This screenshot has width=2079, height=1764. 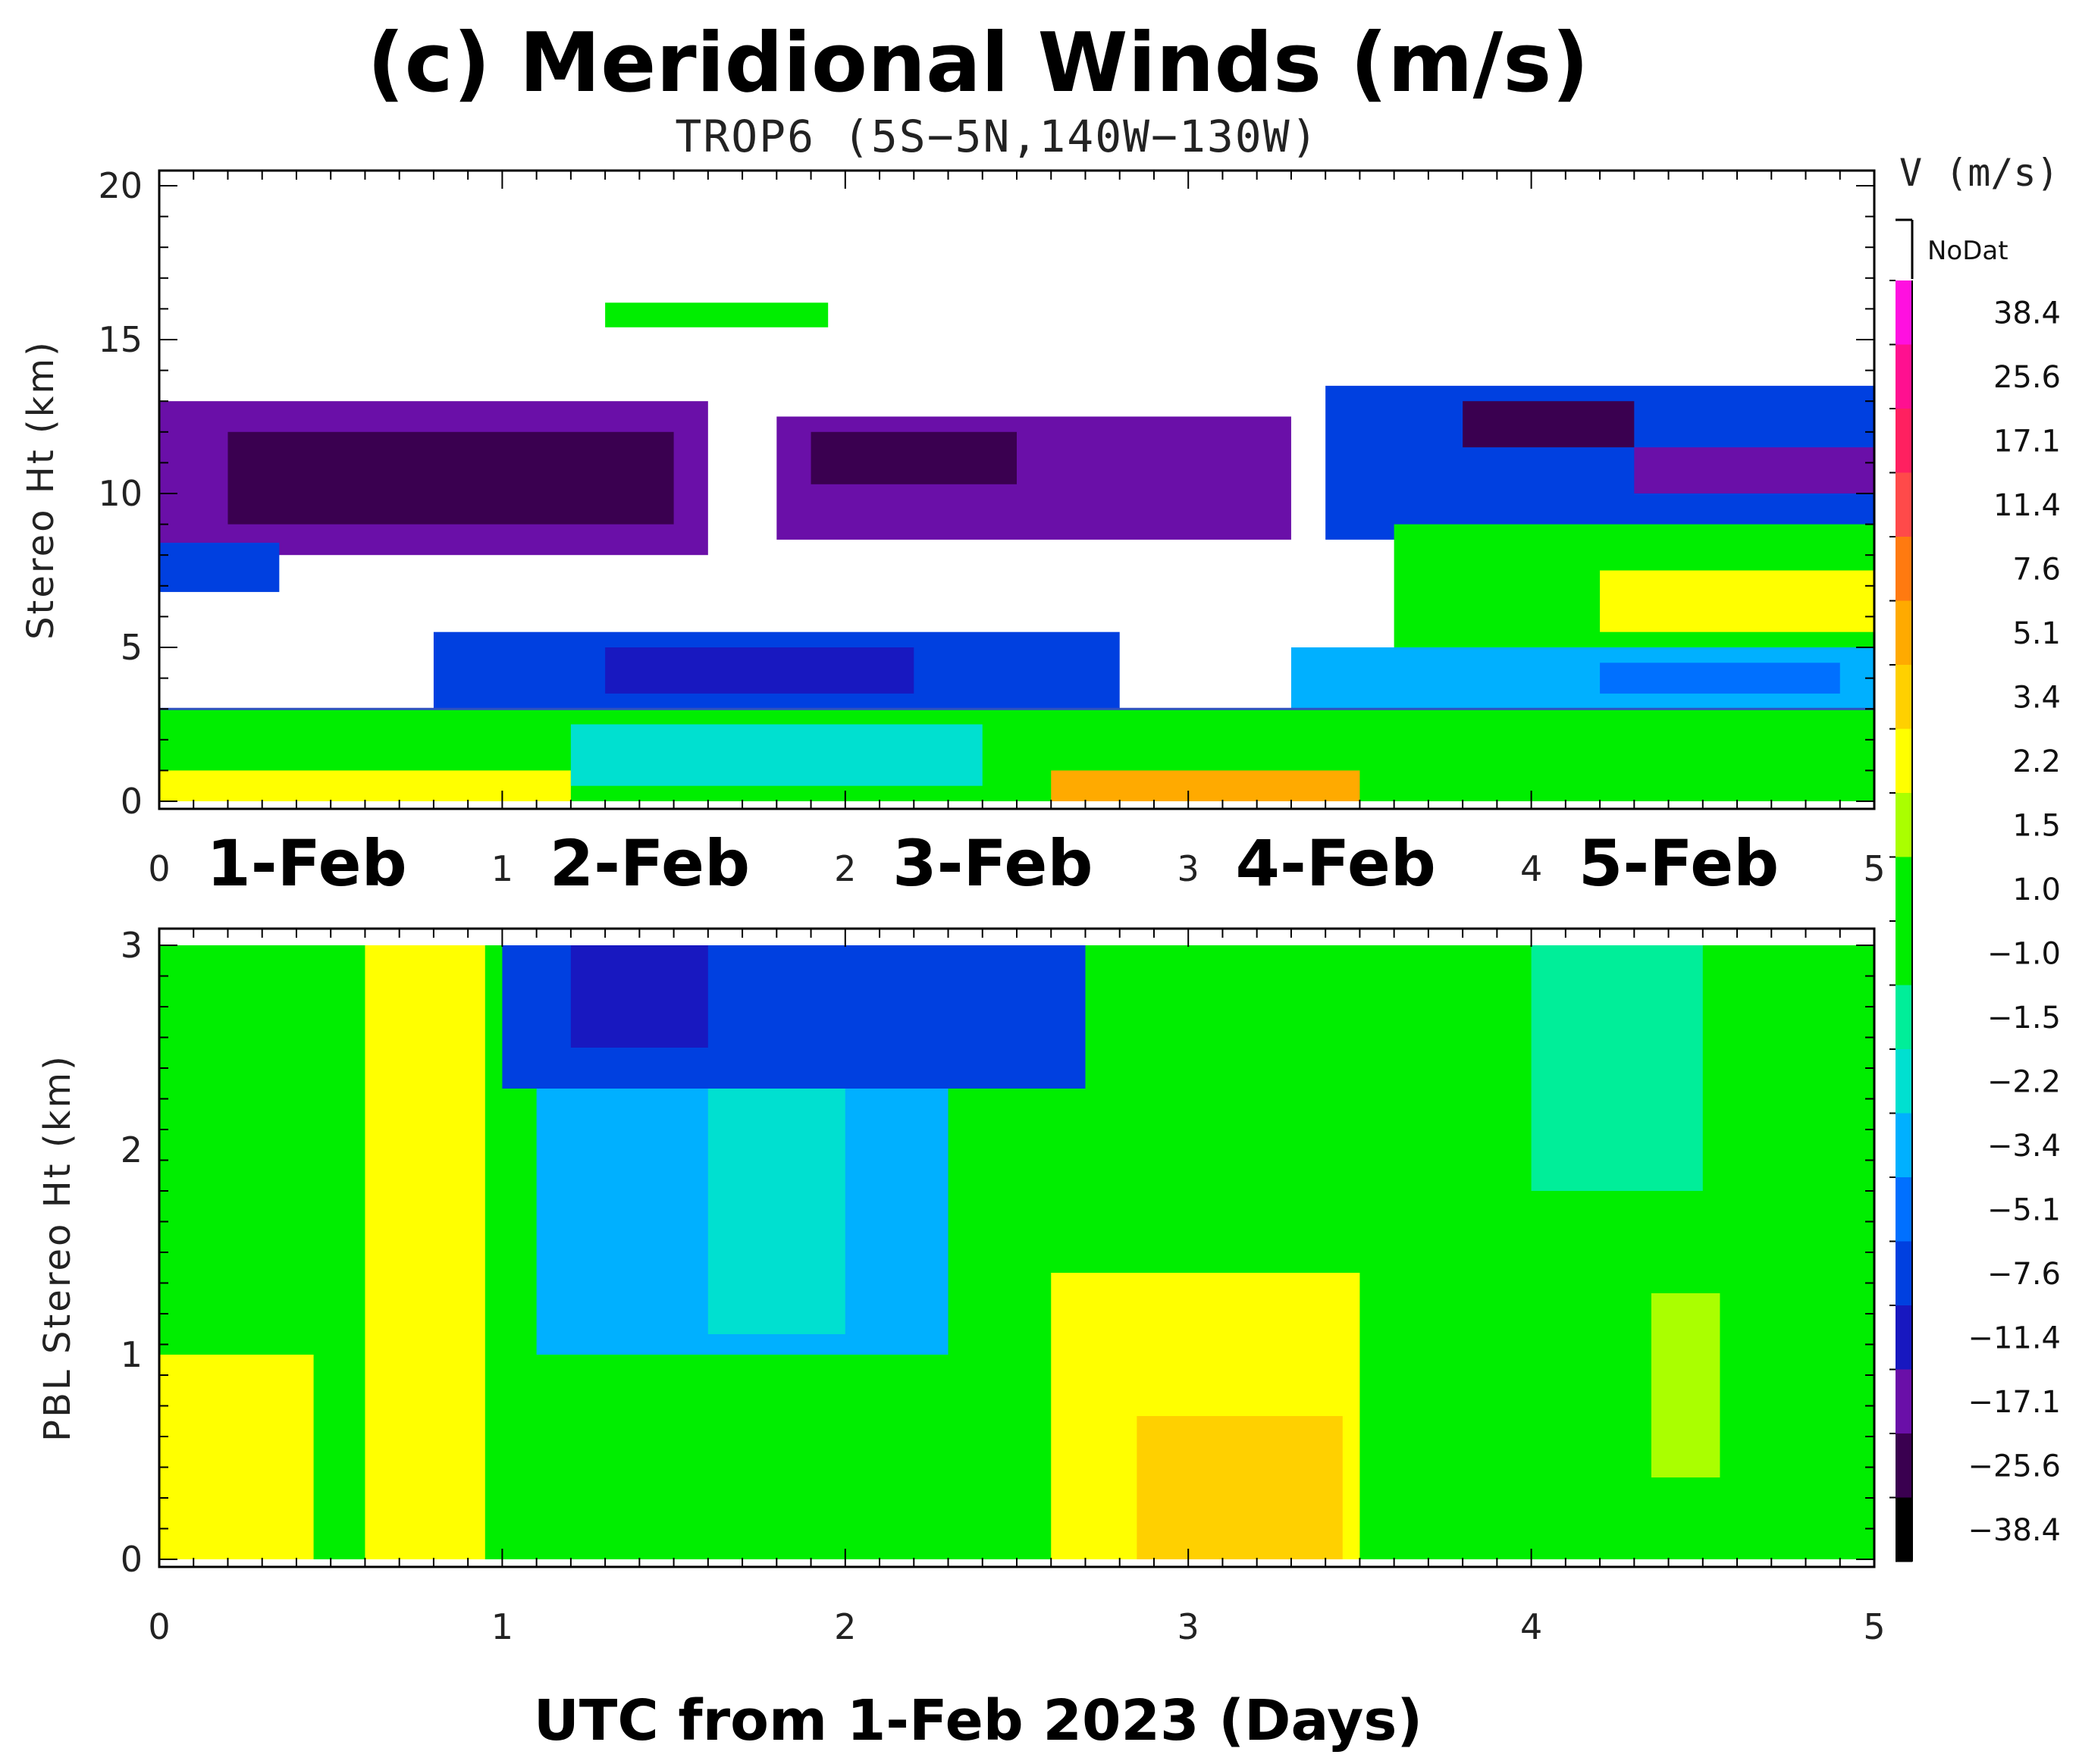 What do you see at coordinates (132, 647) in the screenshot?
I see `y-tick-label: 5` at bounding box center [132, 647].